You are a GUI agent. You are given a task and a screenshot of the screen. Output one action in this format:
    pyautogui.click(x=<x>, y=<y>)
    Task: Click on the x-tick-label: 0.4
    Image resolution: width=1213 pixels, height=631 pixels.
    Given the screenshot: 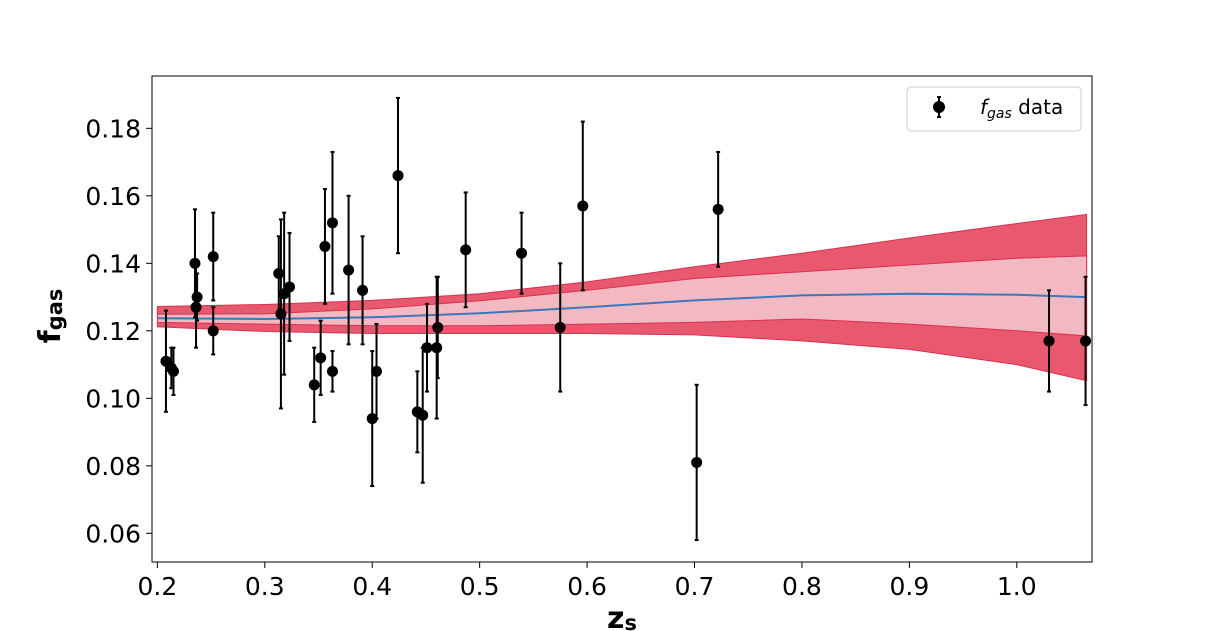 What is the action you would take?
    pyautogui.click(x=372, y=586)
    